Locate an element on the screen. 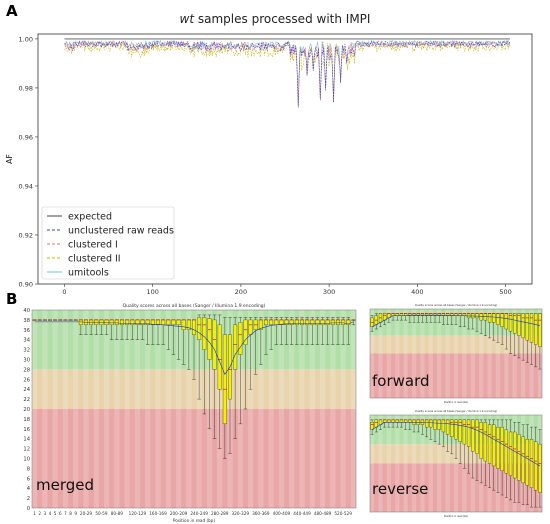 Image resolution: width=550 pixels, height=524 pixels. x-tick-label: 200 is located at coordinates (241, 292).